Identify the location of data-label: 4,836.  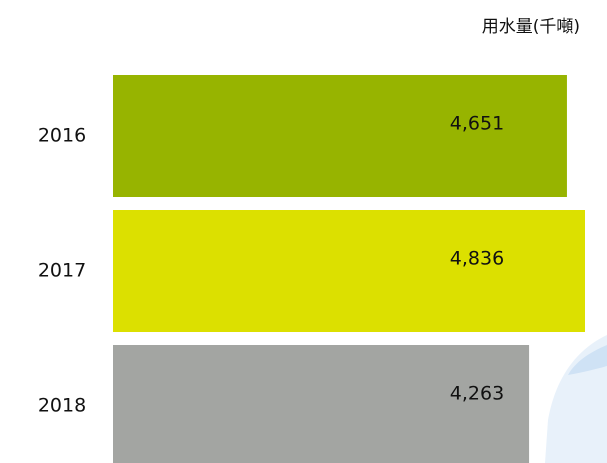
(477, 259).